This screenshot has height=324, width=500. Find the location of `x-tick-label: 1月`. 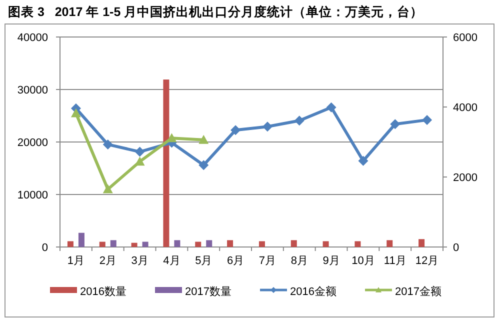

x-tick-label: 1月 is located at coordinates (76, 261).